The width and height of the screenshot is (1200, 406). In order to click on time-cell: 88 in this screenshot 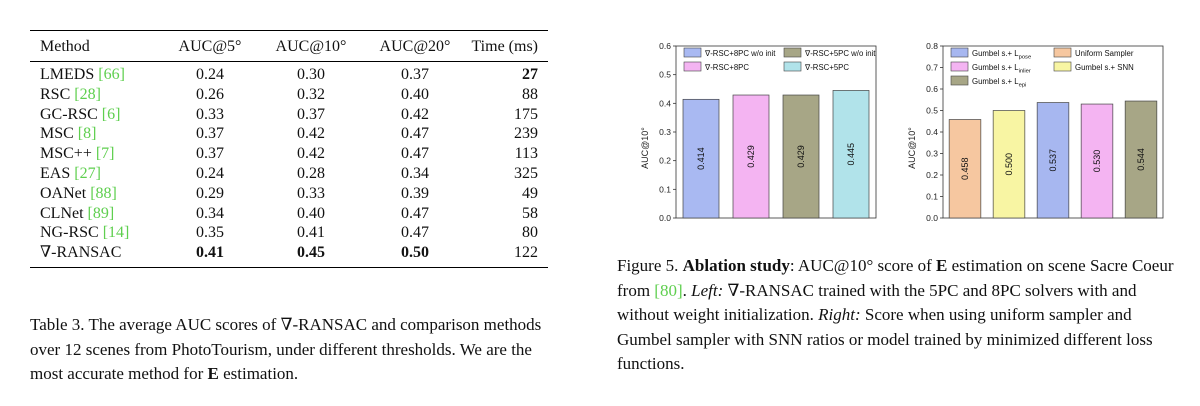, I will do `click(508, 95)`.